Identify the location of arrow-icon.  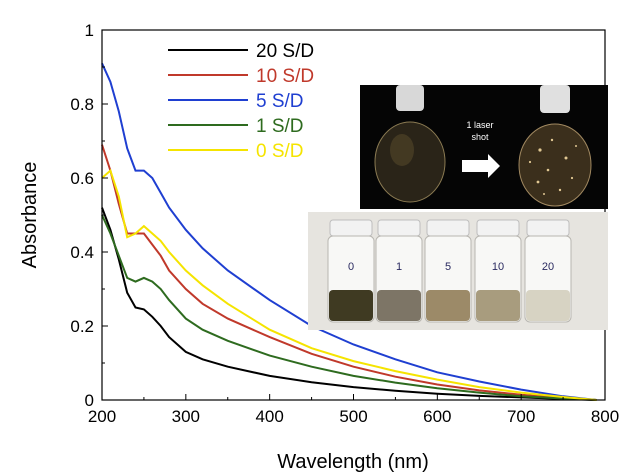
(481, 166).